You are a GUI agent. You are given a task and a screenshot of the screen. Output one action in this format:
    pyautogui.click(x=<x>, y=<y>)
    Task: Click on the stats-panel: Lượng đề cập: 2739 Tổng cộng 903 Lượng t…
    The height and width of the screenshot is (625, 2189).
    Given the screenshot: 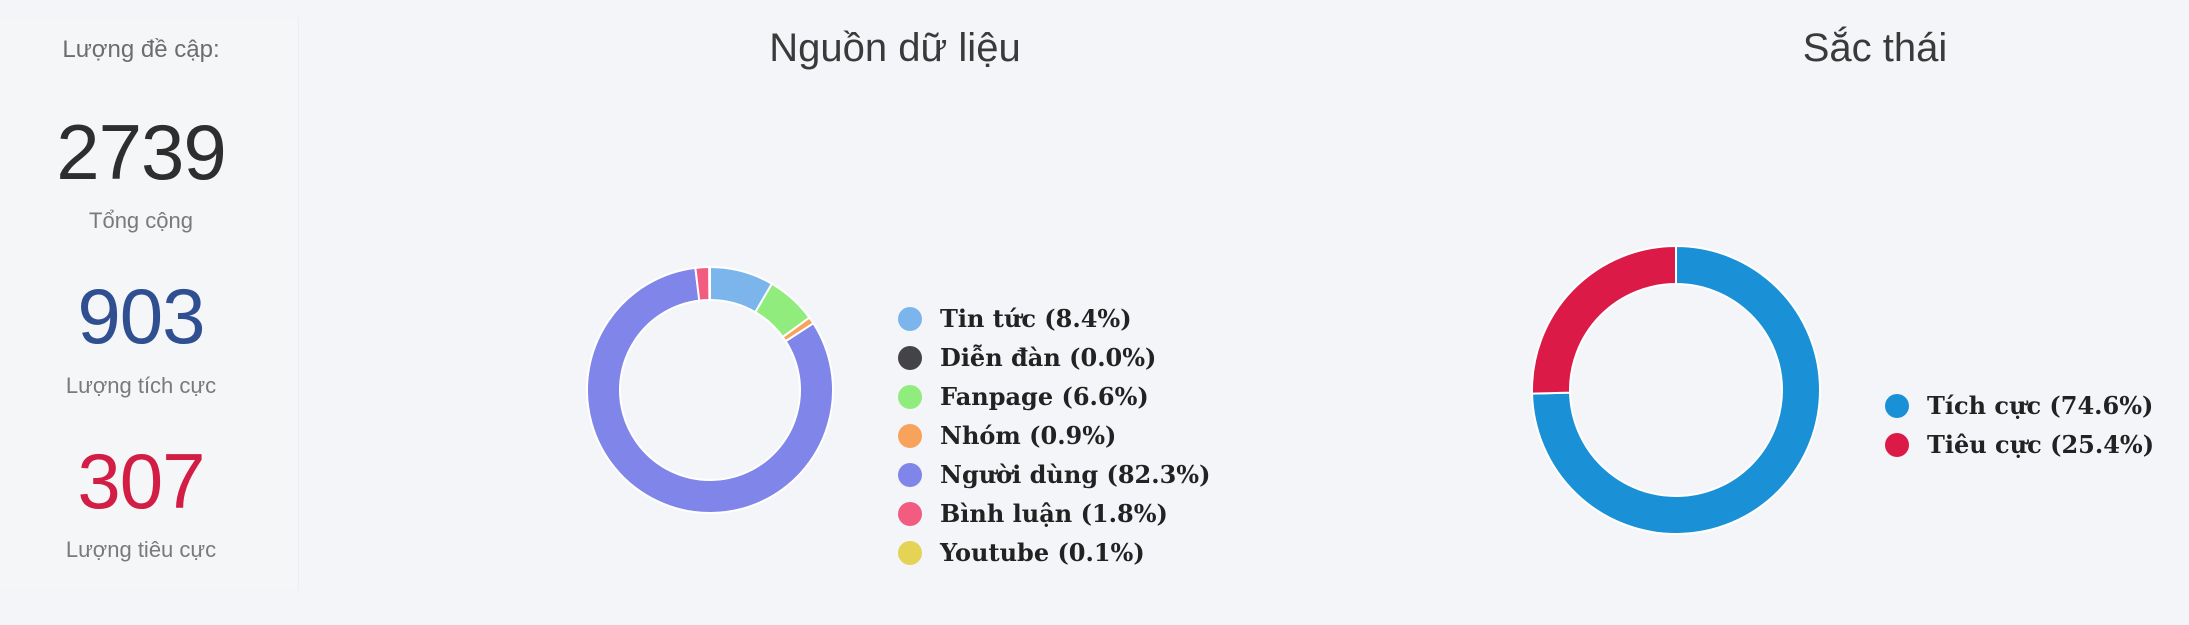 What is the action you would take?
    pyautogui.click(x=149, y=304)
    